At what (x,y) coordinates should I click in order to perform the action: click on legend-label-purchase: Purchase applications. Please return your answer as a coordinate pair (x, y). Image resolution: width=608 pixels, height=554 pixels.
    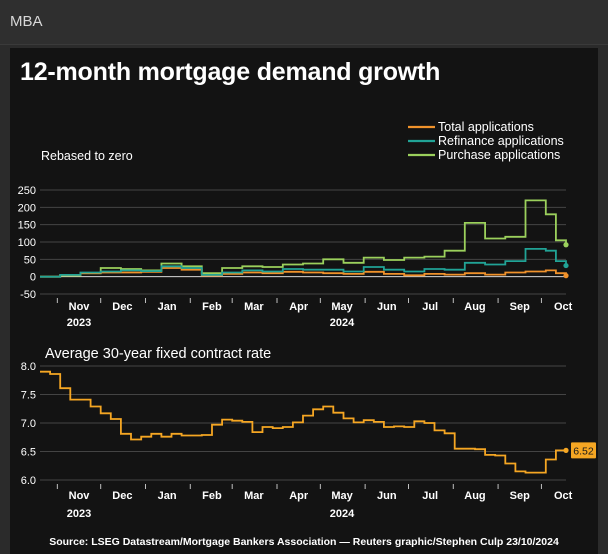
    Looking at the image, I should click on (499, 155).